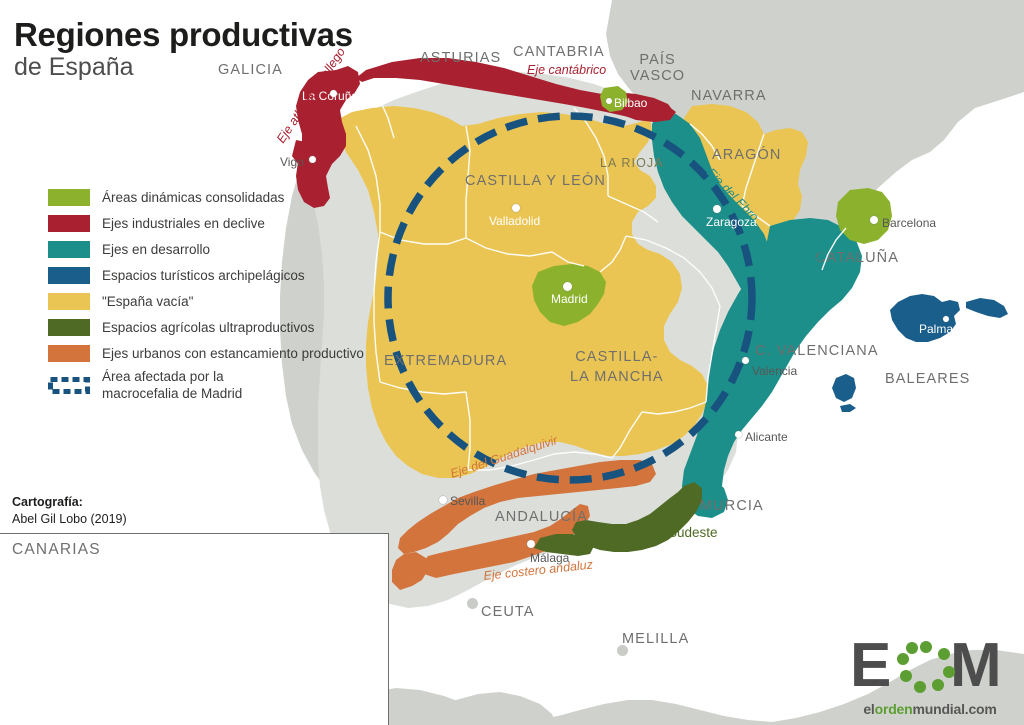  Describe the element at coordinates (870, 665) in the screenshot. I see `logo-letter-e: E` at that location.